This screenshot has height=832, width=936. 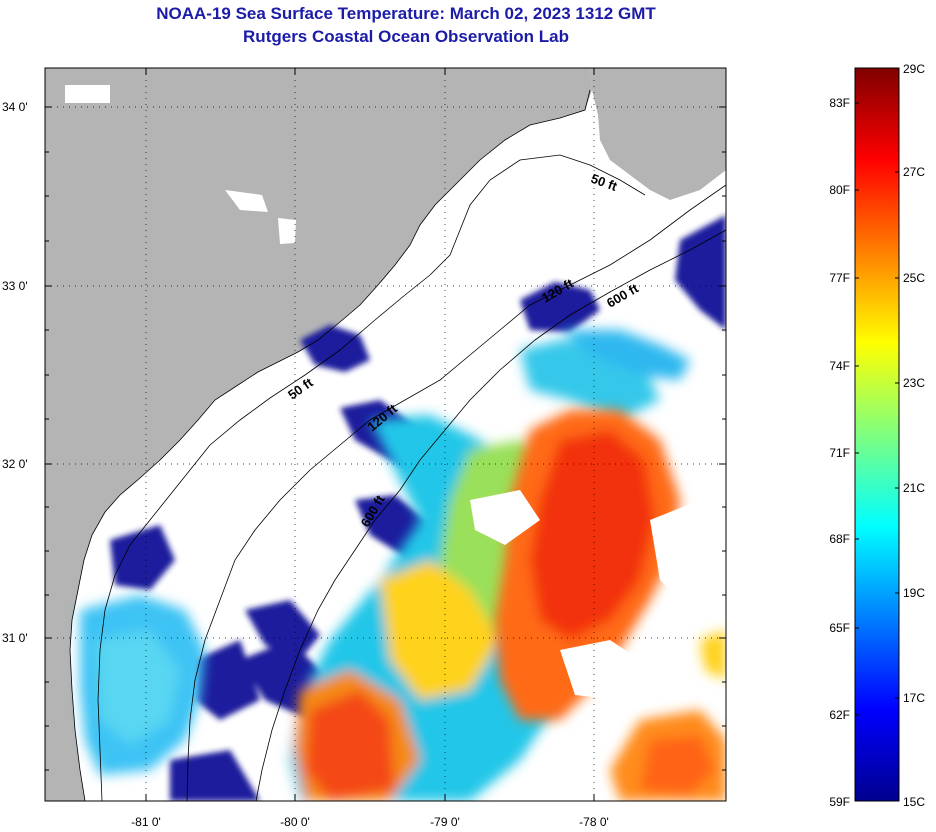 I want to click on colorbar-f-label: 83F, so click(x=839, y=103).